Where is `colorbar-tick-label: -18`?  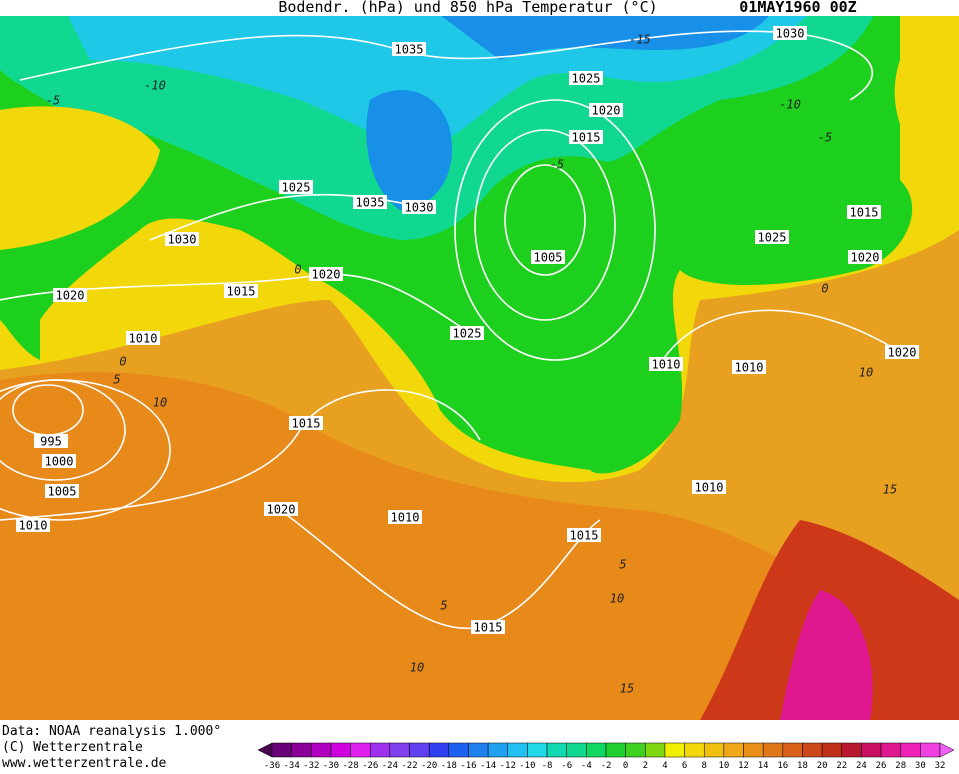
colorbar-tick-label: -18 is located at coordinates (449, 765).